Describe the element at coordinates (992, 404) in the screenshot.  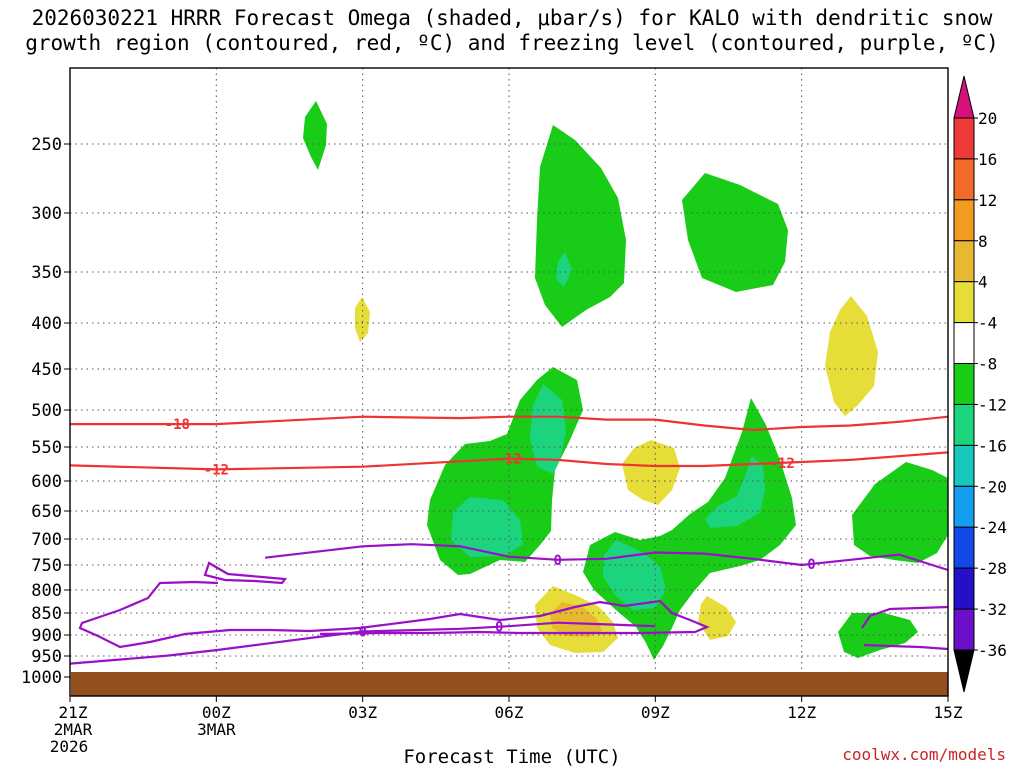
I see `colorbar-label: -12` at that location.